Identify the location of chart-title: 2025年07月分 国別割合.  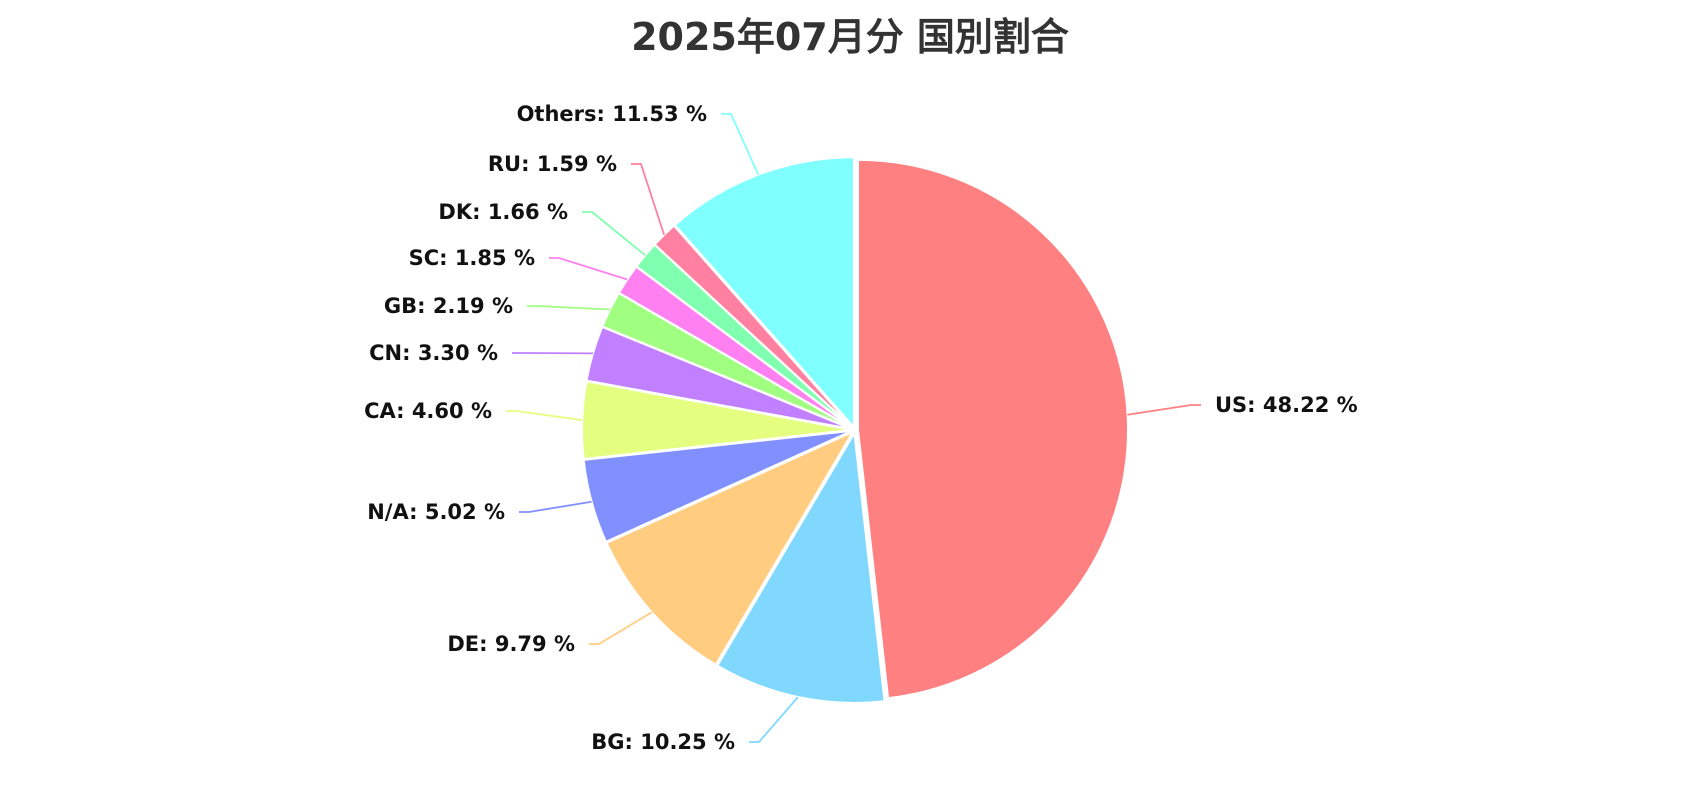
(850, 37).